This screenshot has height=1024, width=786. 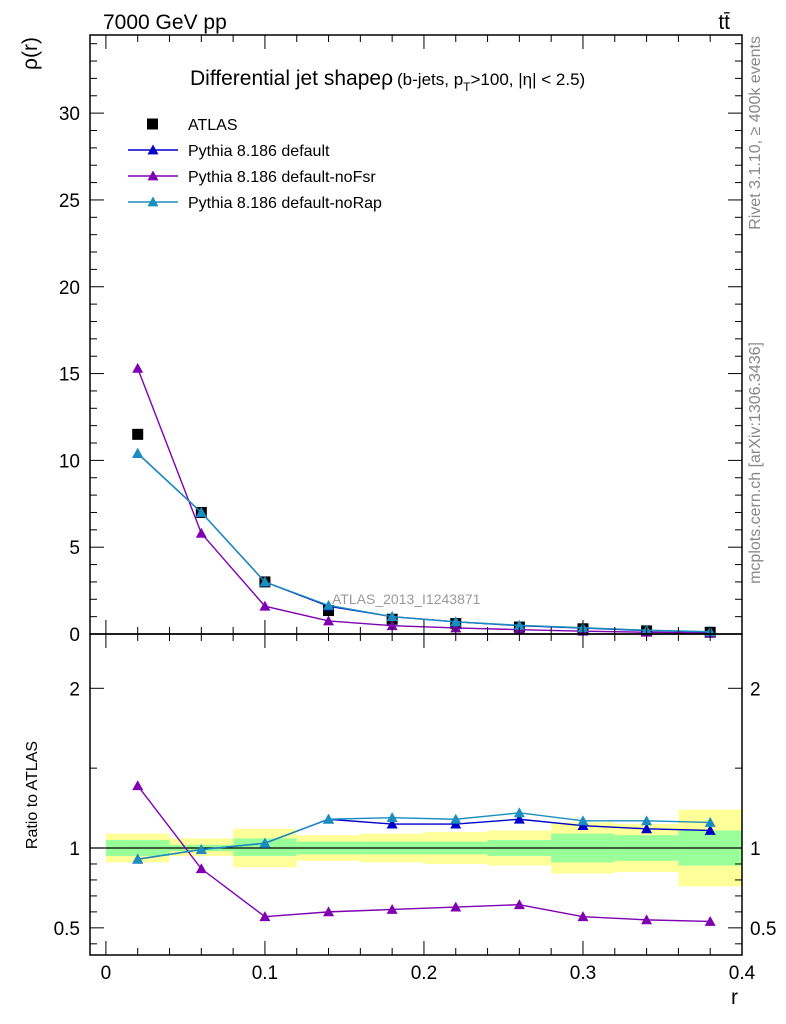 What do you see at coordinates (742, 973) in the screenshot?
I see `x-tick-label: 0.4` at bounding box center [742, 973].